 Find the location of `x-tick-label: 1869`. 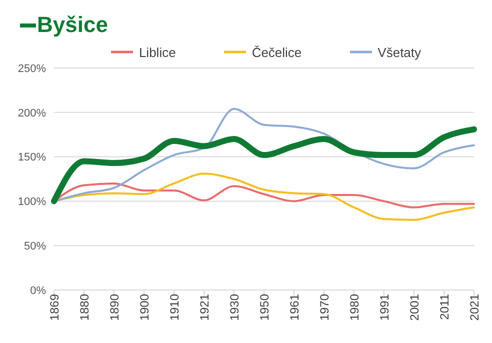

x-tick-label: 1869 is located at coordinates (55, 307).